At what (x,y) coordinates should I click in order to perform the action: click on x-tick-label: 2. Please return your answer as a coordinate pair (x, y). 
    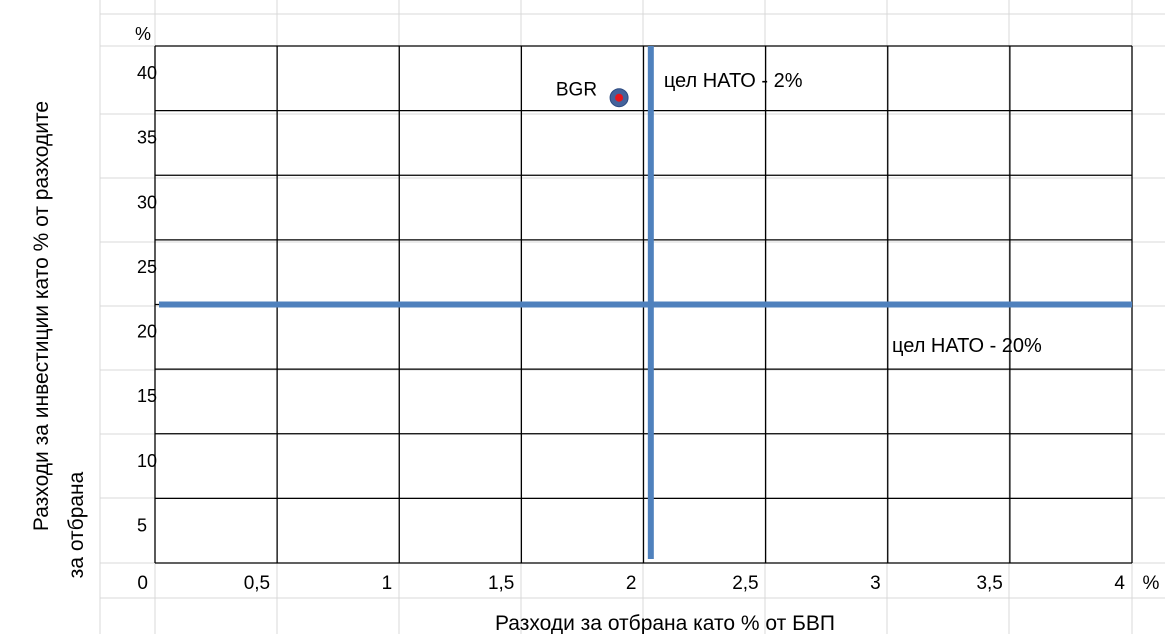
    Looking at the image, I should click on (631, 583).